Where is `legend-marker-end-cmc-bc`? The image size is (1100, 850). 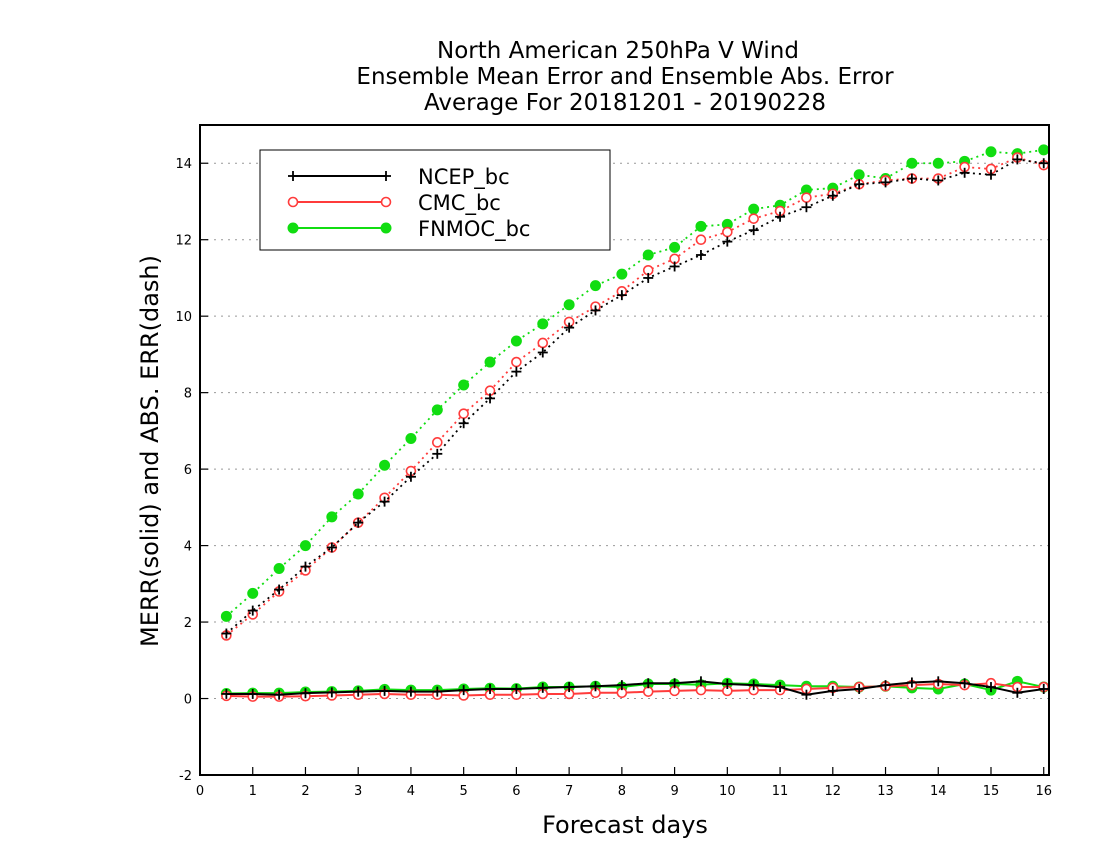
legend-marker-end-cmc-bc is located at coordinates (386, 202).